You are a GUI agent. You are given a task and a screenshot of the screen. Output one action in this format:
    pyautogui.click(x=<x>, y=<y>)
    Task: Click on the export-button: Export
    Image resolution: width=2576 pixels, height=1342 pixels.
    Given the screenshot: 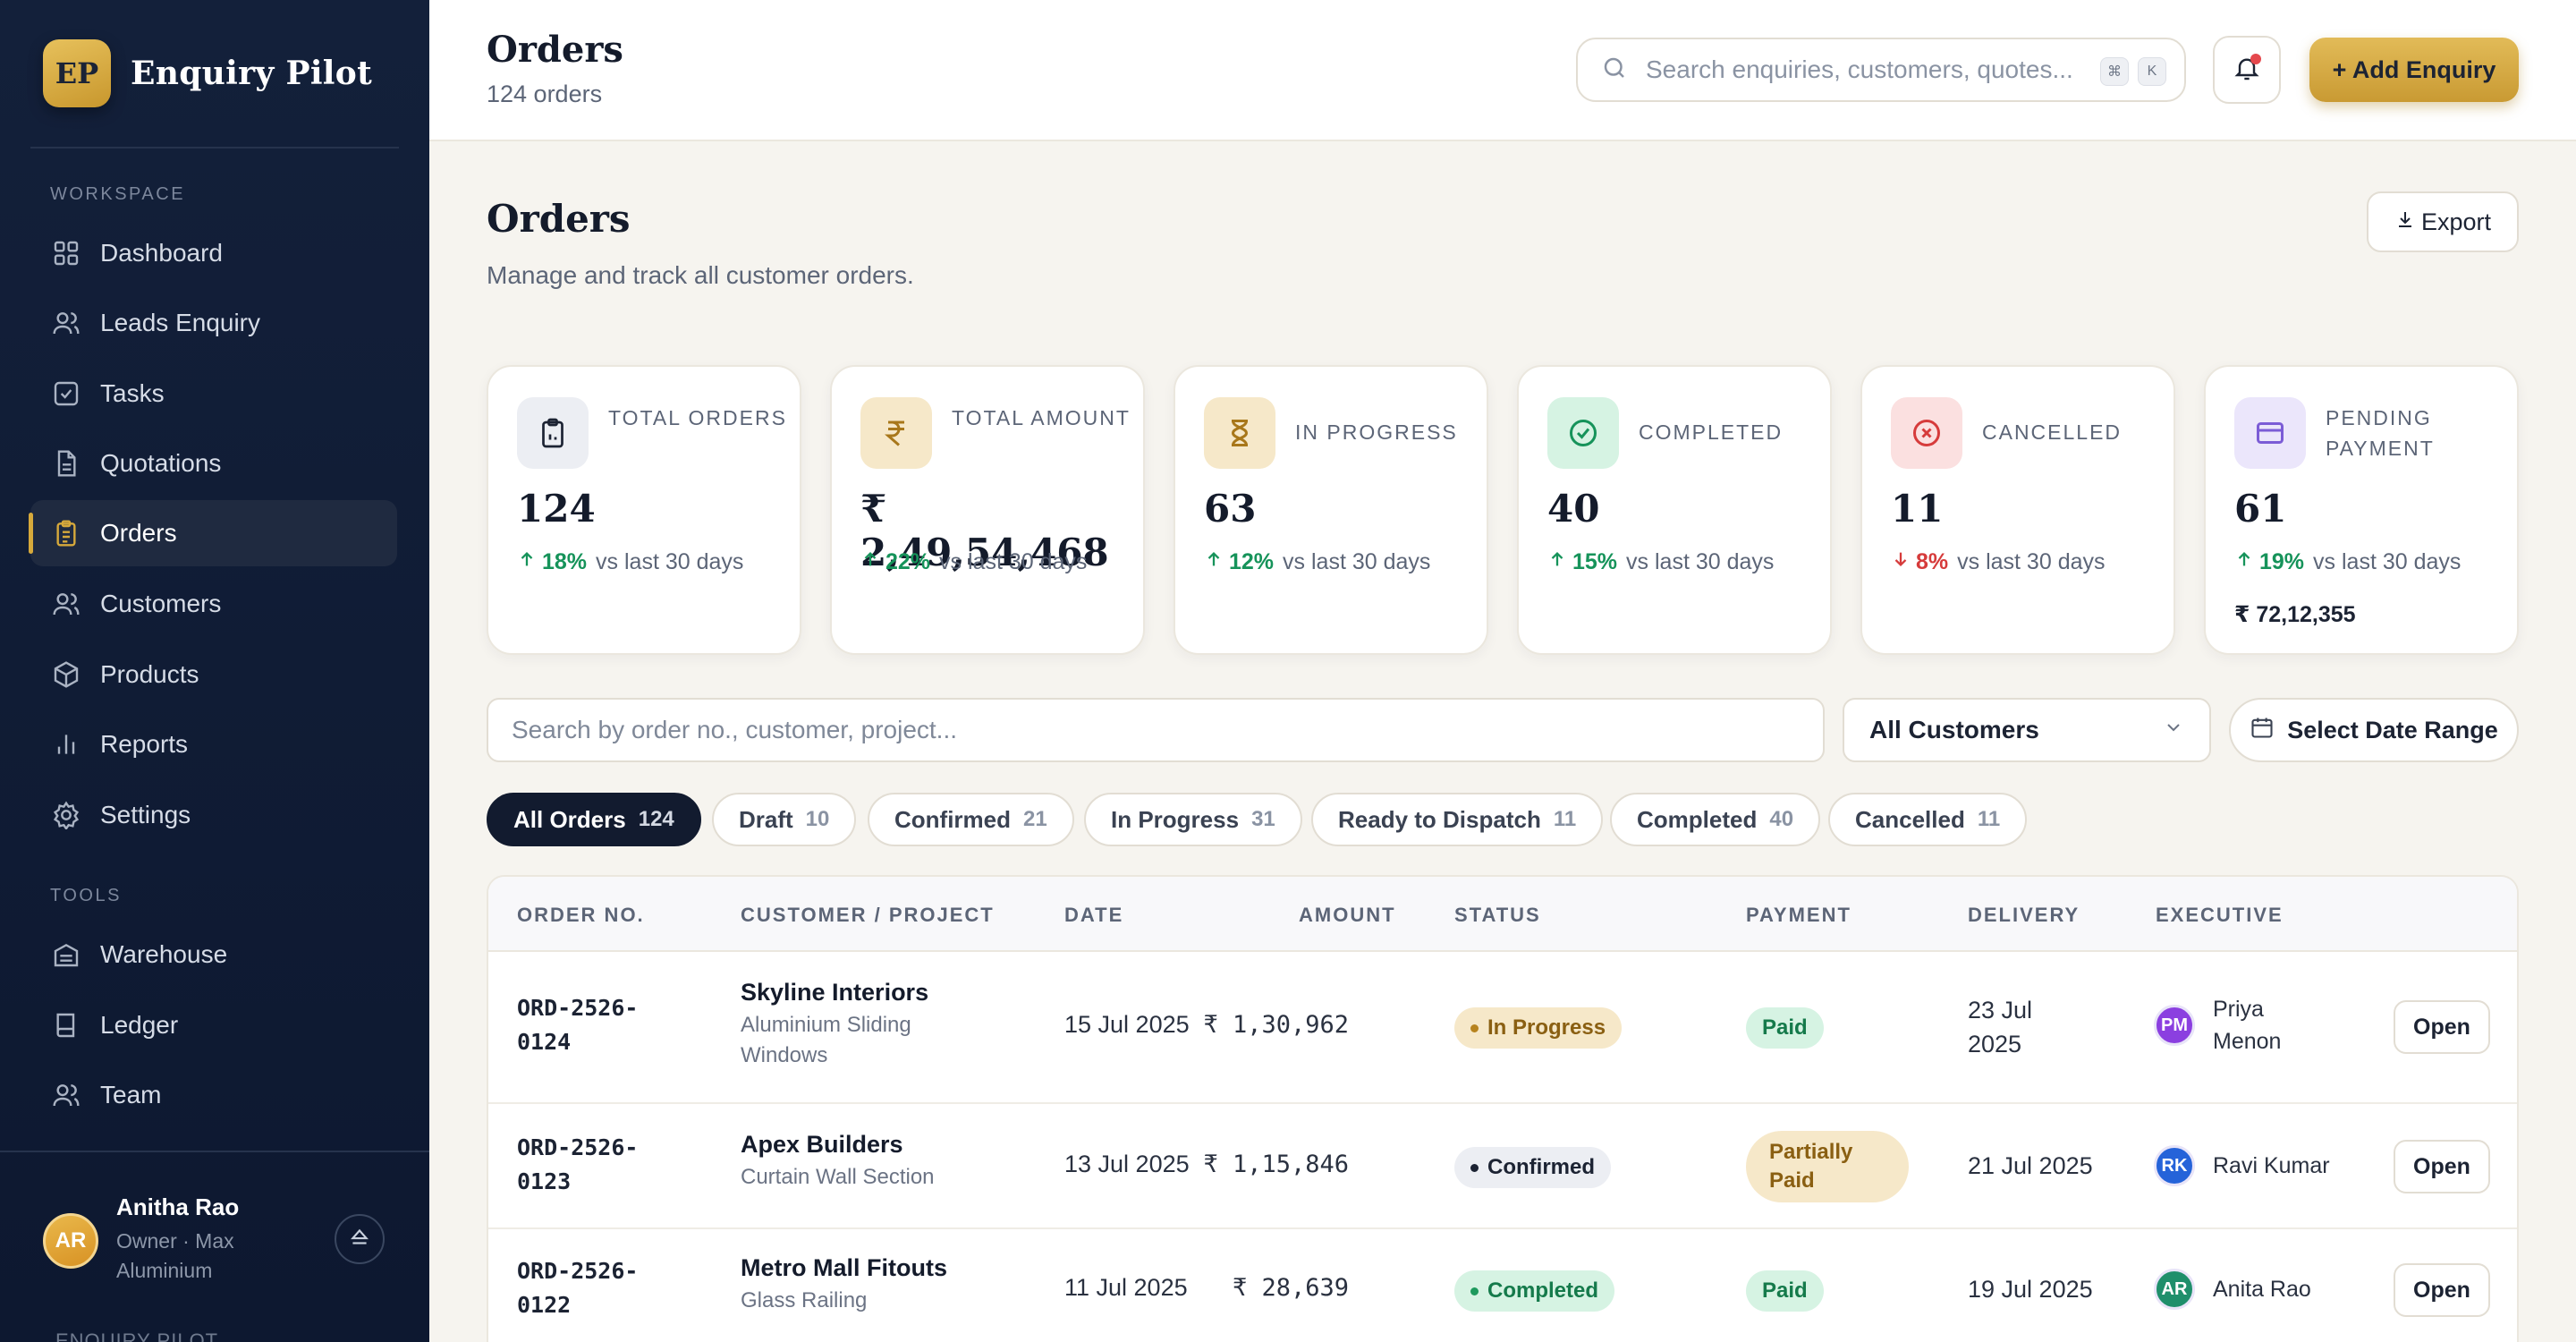 What is the action you would take?
    pyautogui.click(x=2443, y=222)
    